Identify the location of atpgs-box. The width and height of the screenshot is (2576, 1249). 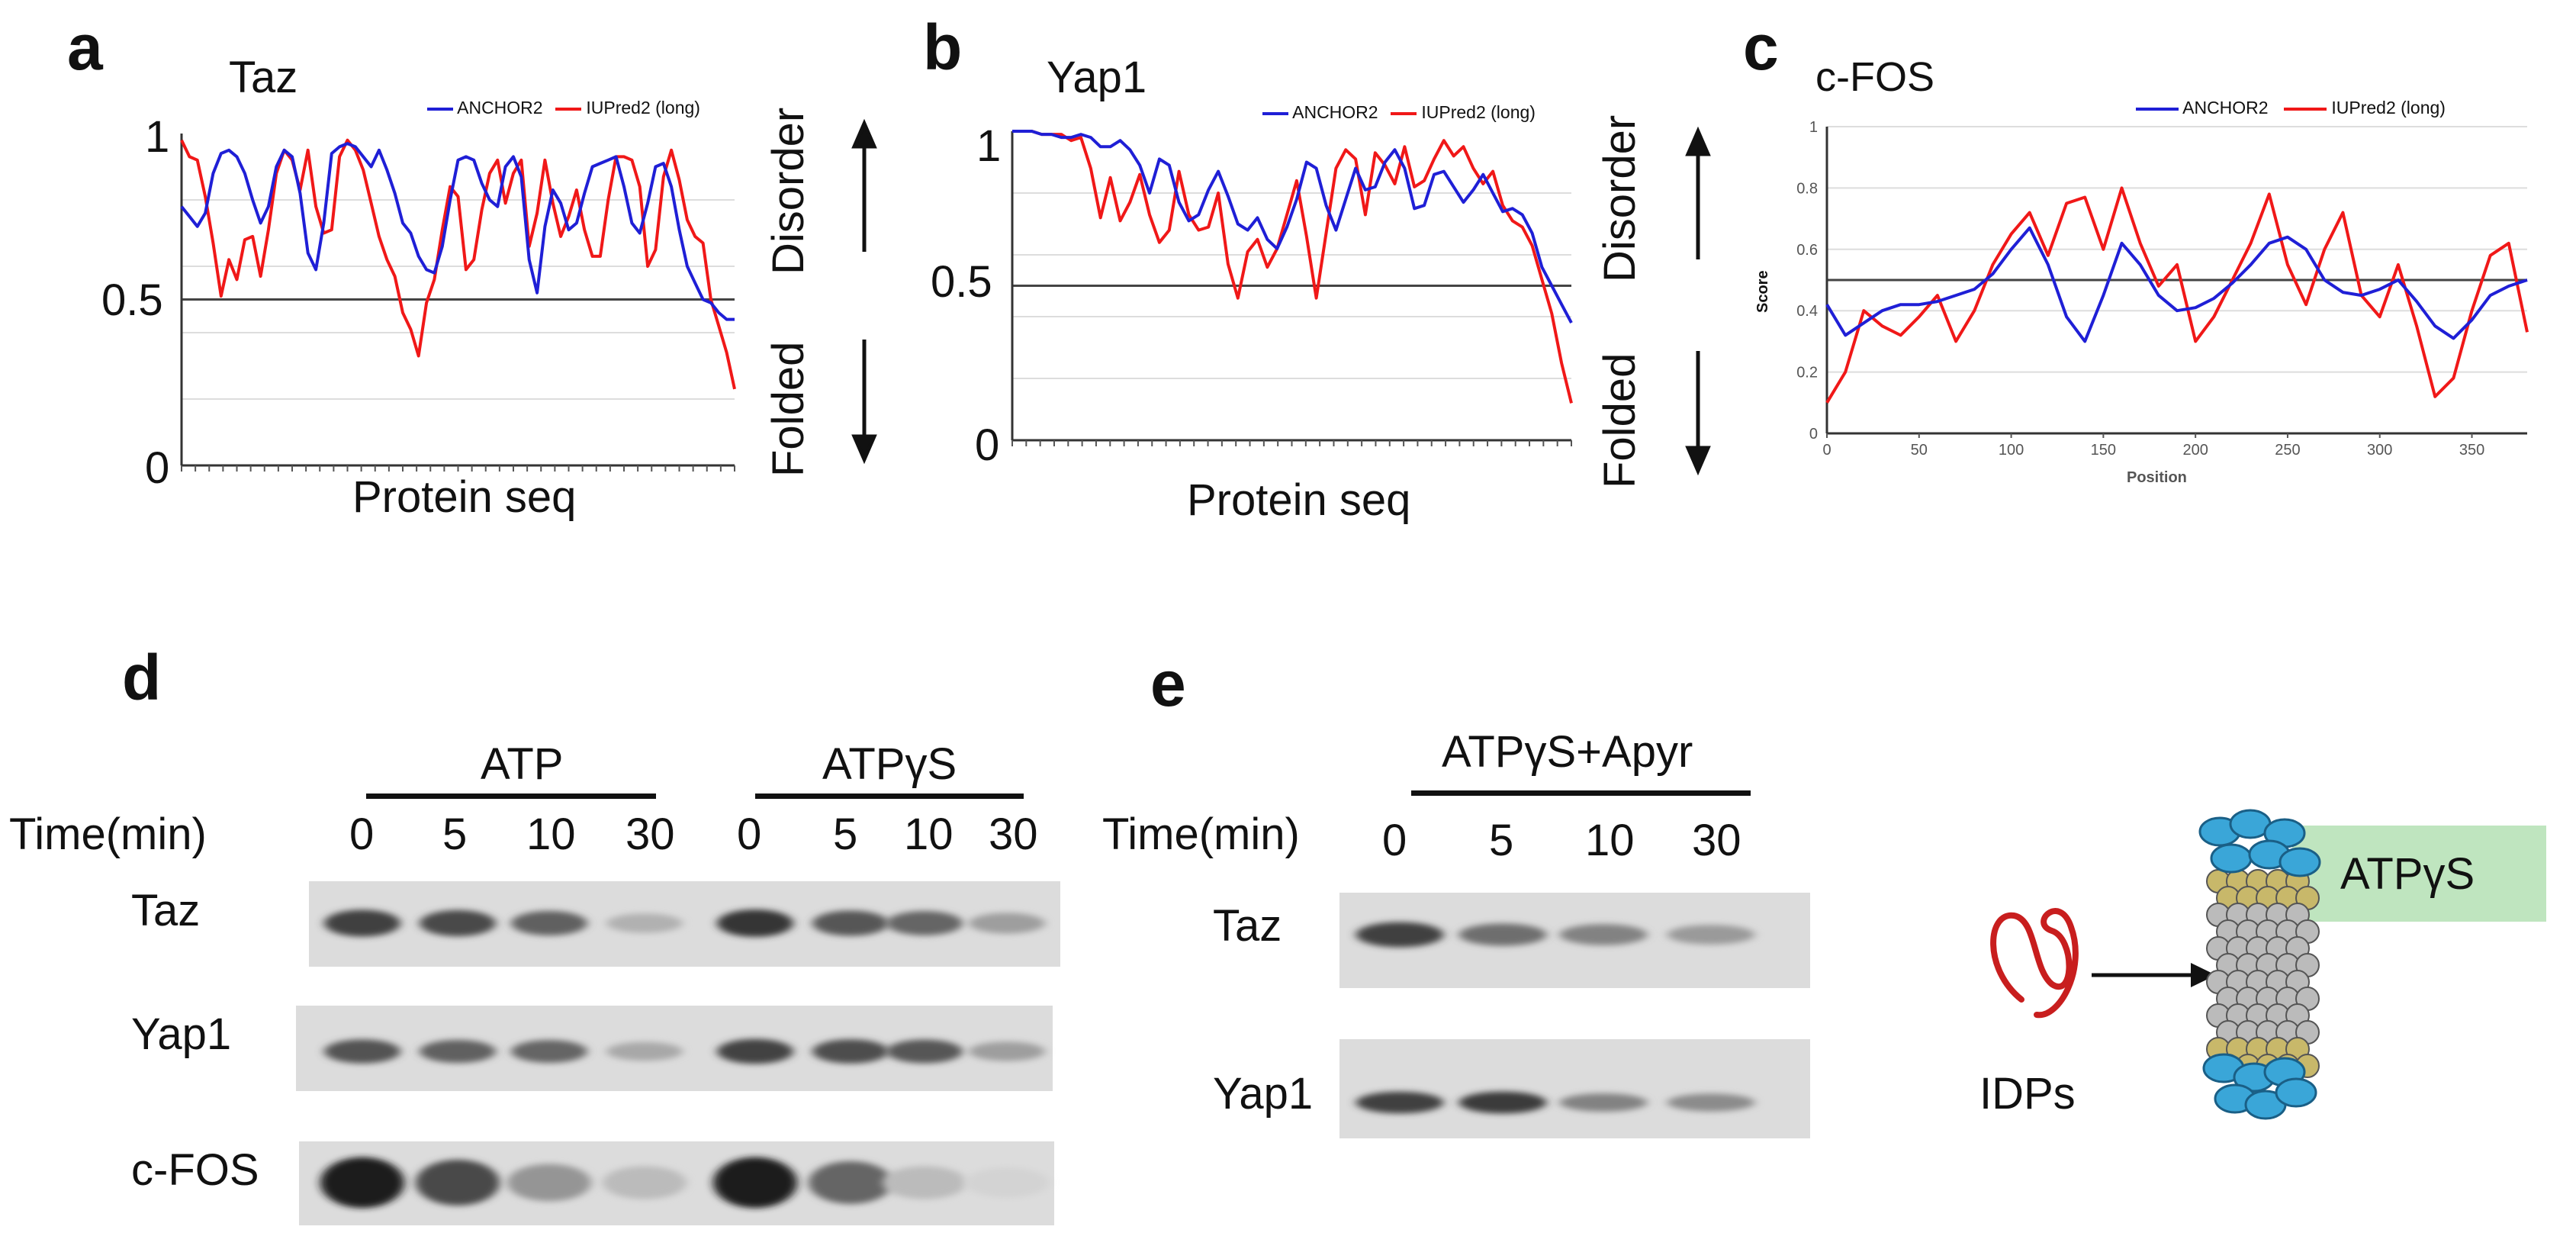
(2419, 874).